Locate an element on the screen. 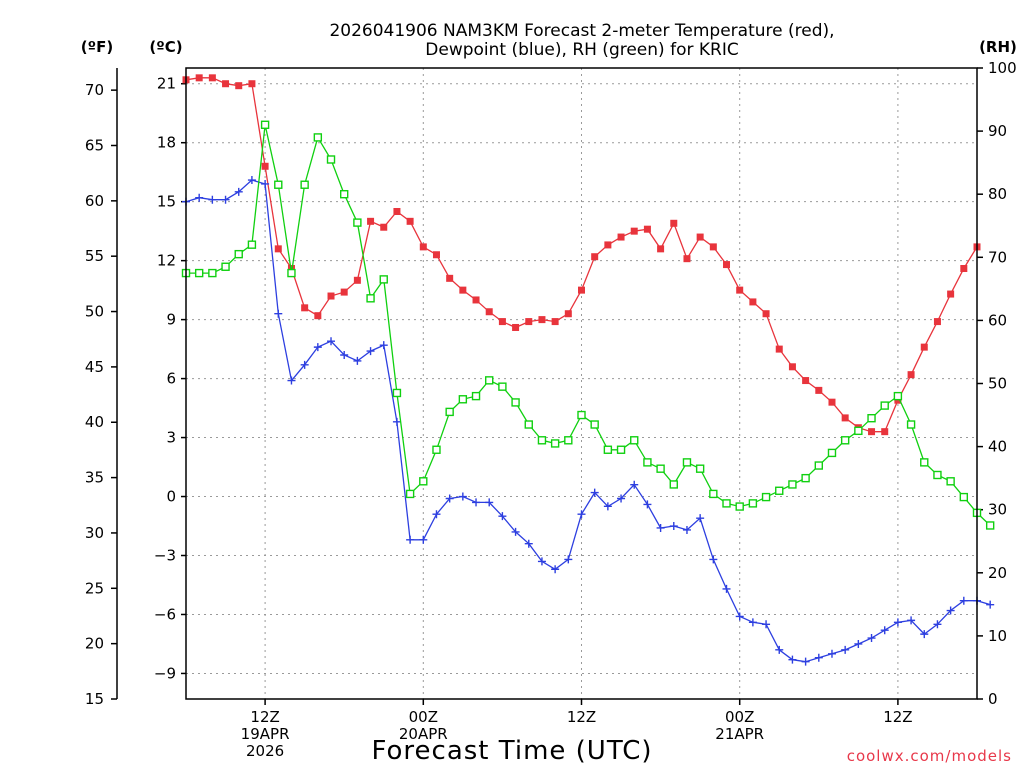  fahrenheit-tick-label: 65 is located at coordinates (94, 145).